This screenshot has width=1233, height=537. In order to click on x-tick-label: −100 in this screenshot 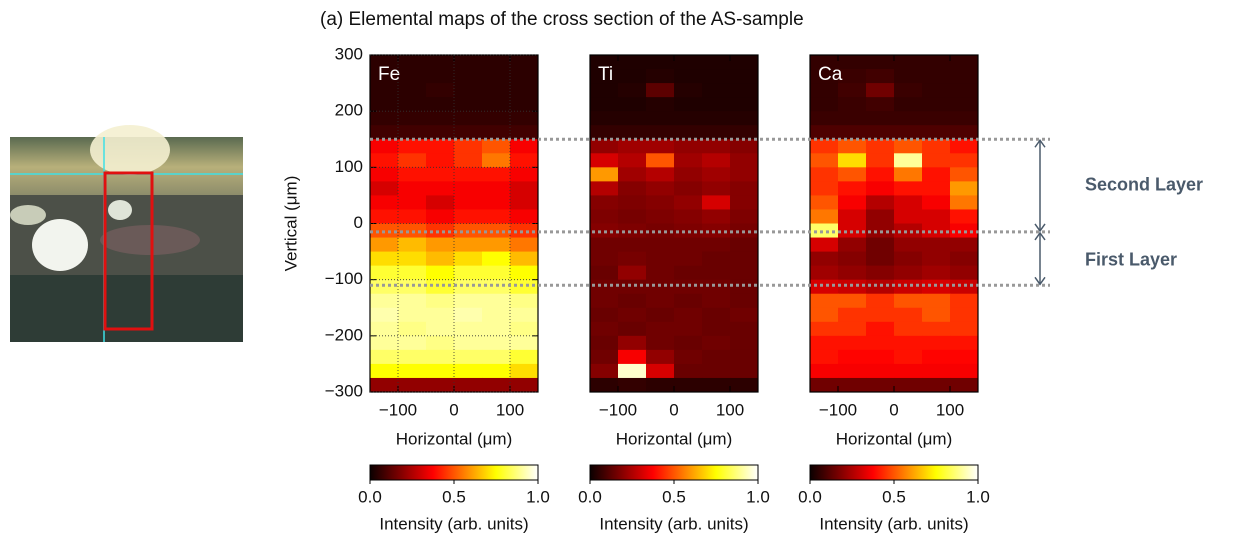, I will do `click(618, 409)`.